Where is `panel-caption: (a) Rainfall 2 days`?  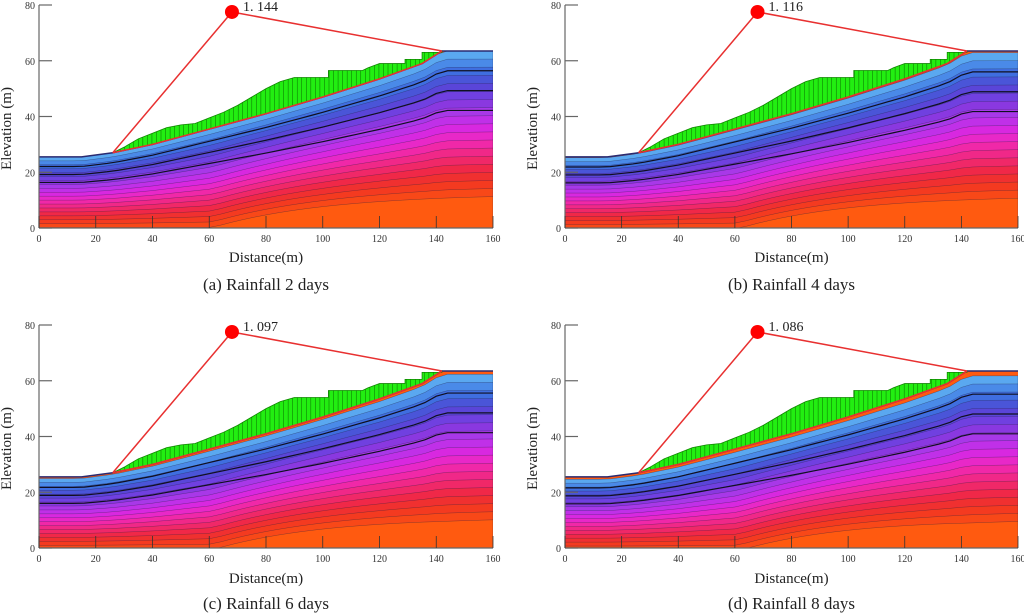 panel-caption: (a) Rainfall 2 days is located at coordinates (266, 284).